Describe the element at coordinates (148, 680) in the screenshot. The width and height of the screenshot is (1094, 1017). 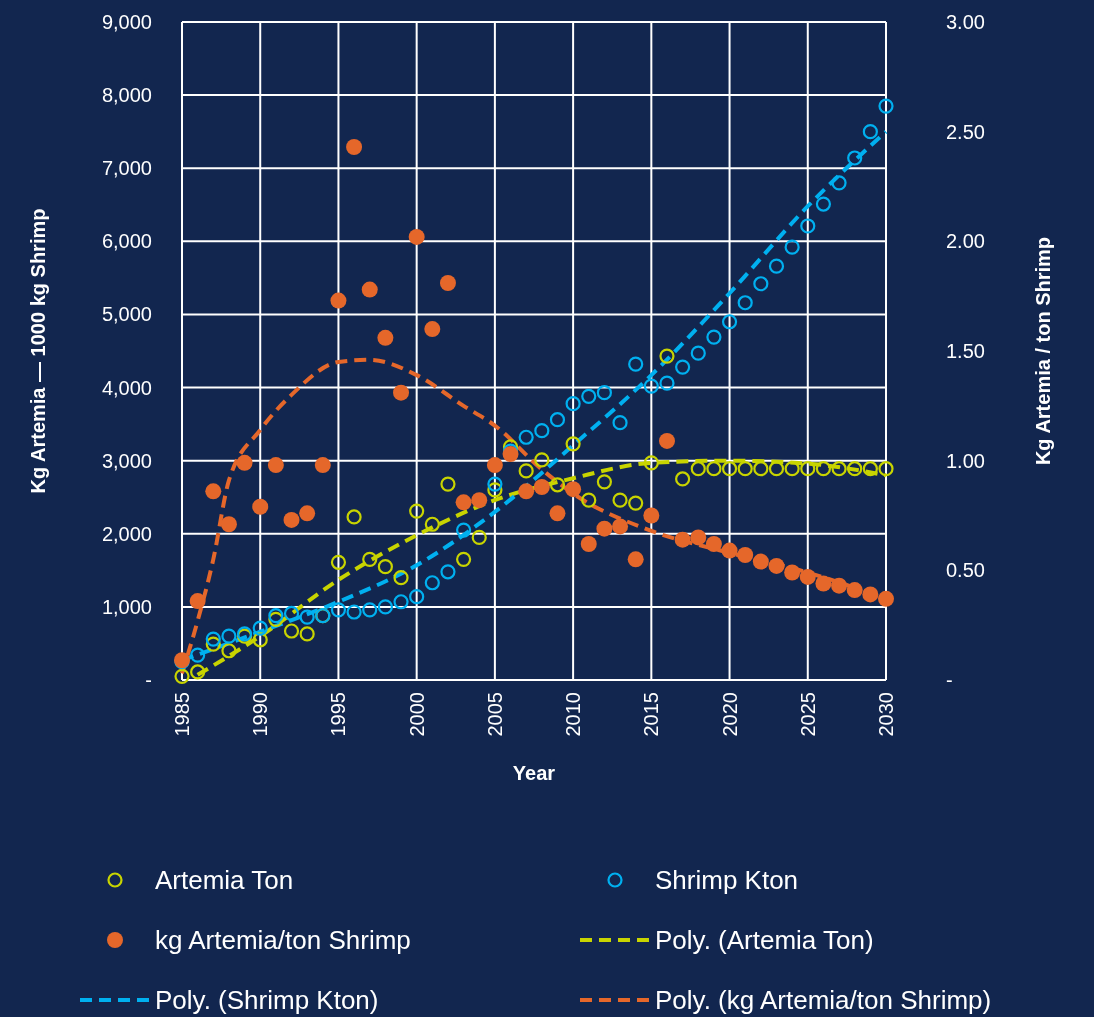
I see `y-tick-label: -` at that location.